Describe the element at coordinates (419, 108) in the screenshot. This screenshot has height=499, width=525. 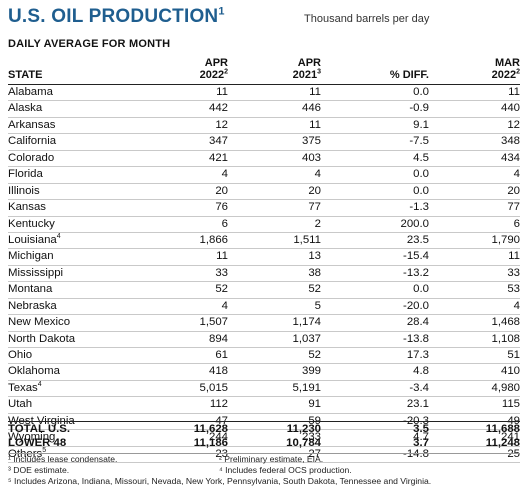
I see `pct-diff-cell: -0.9` at that location.